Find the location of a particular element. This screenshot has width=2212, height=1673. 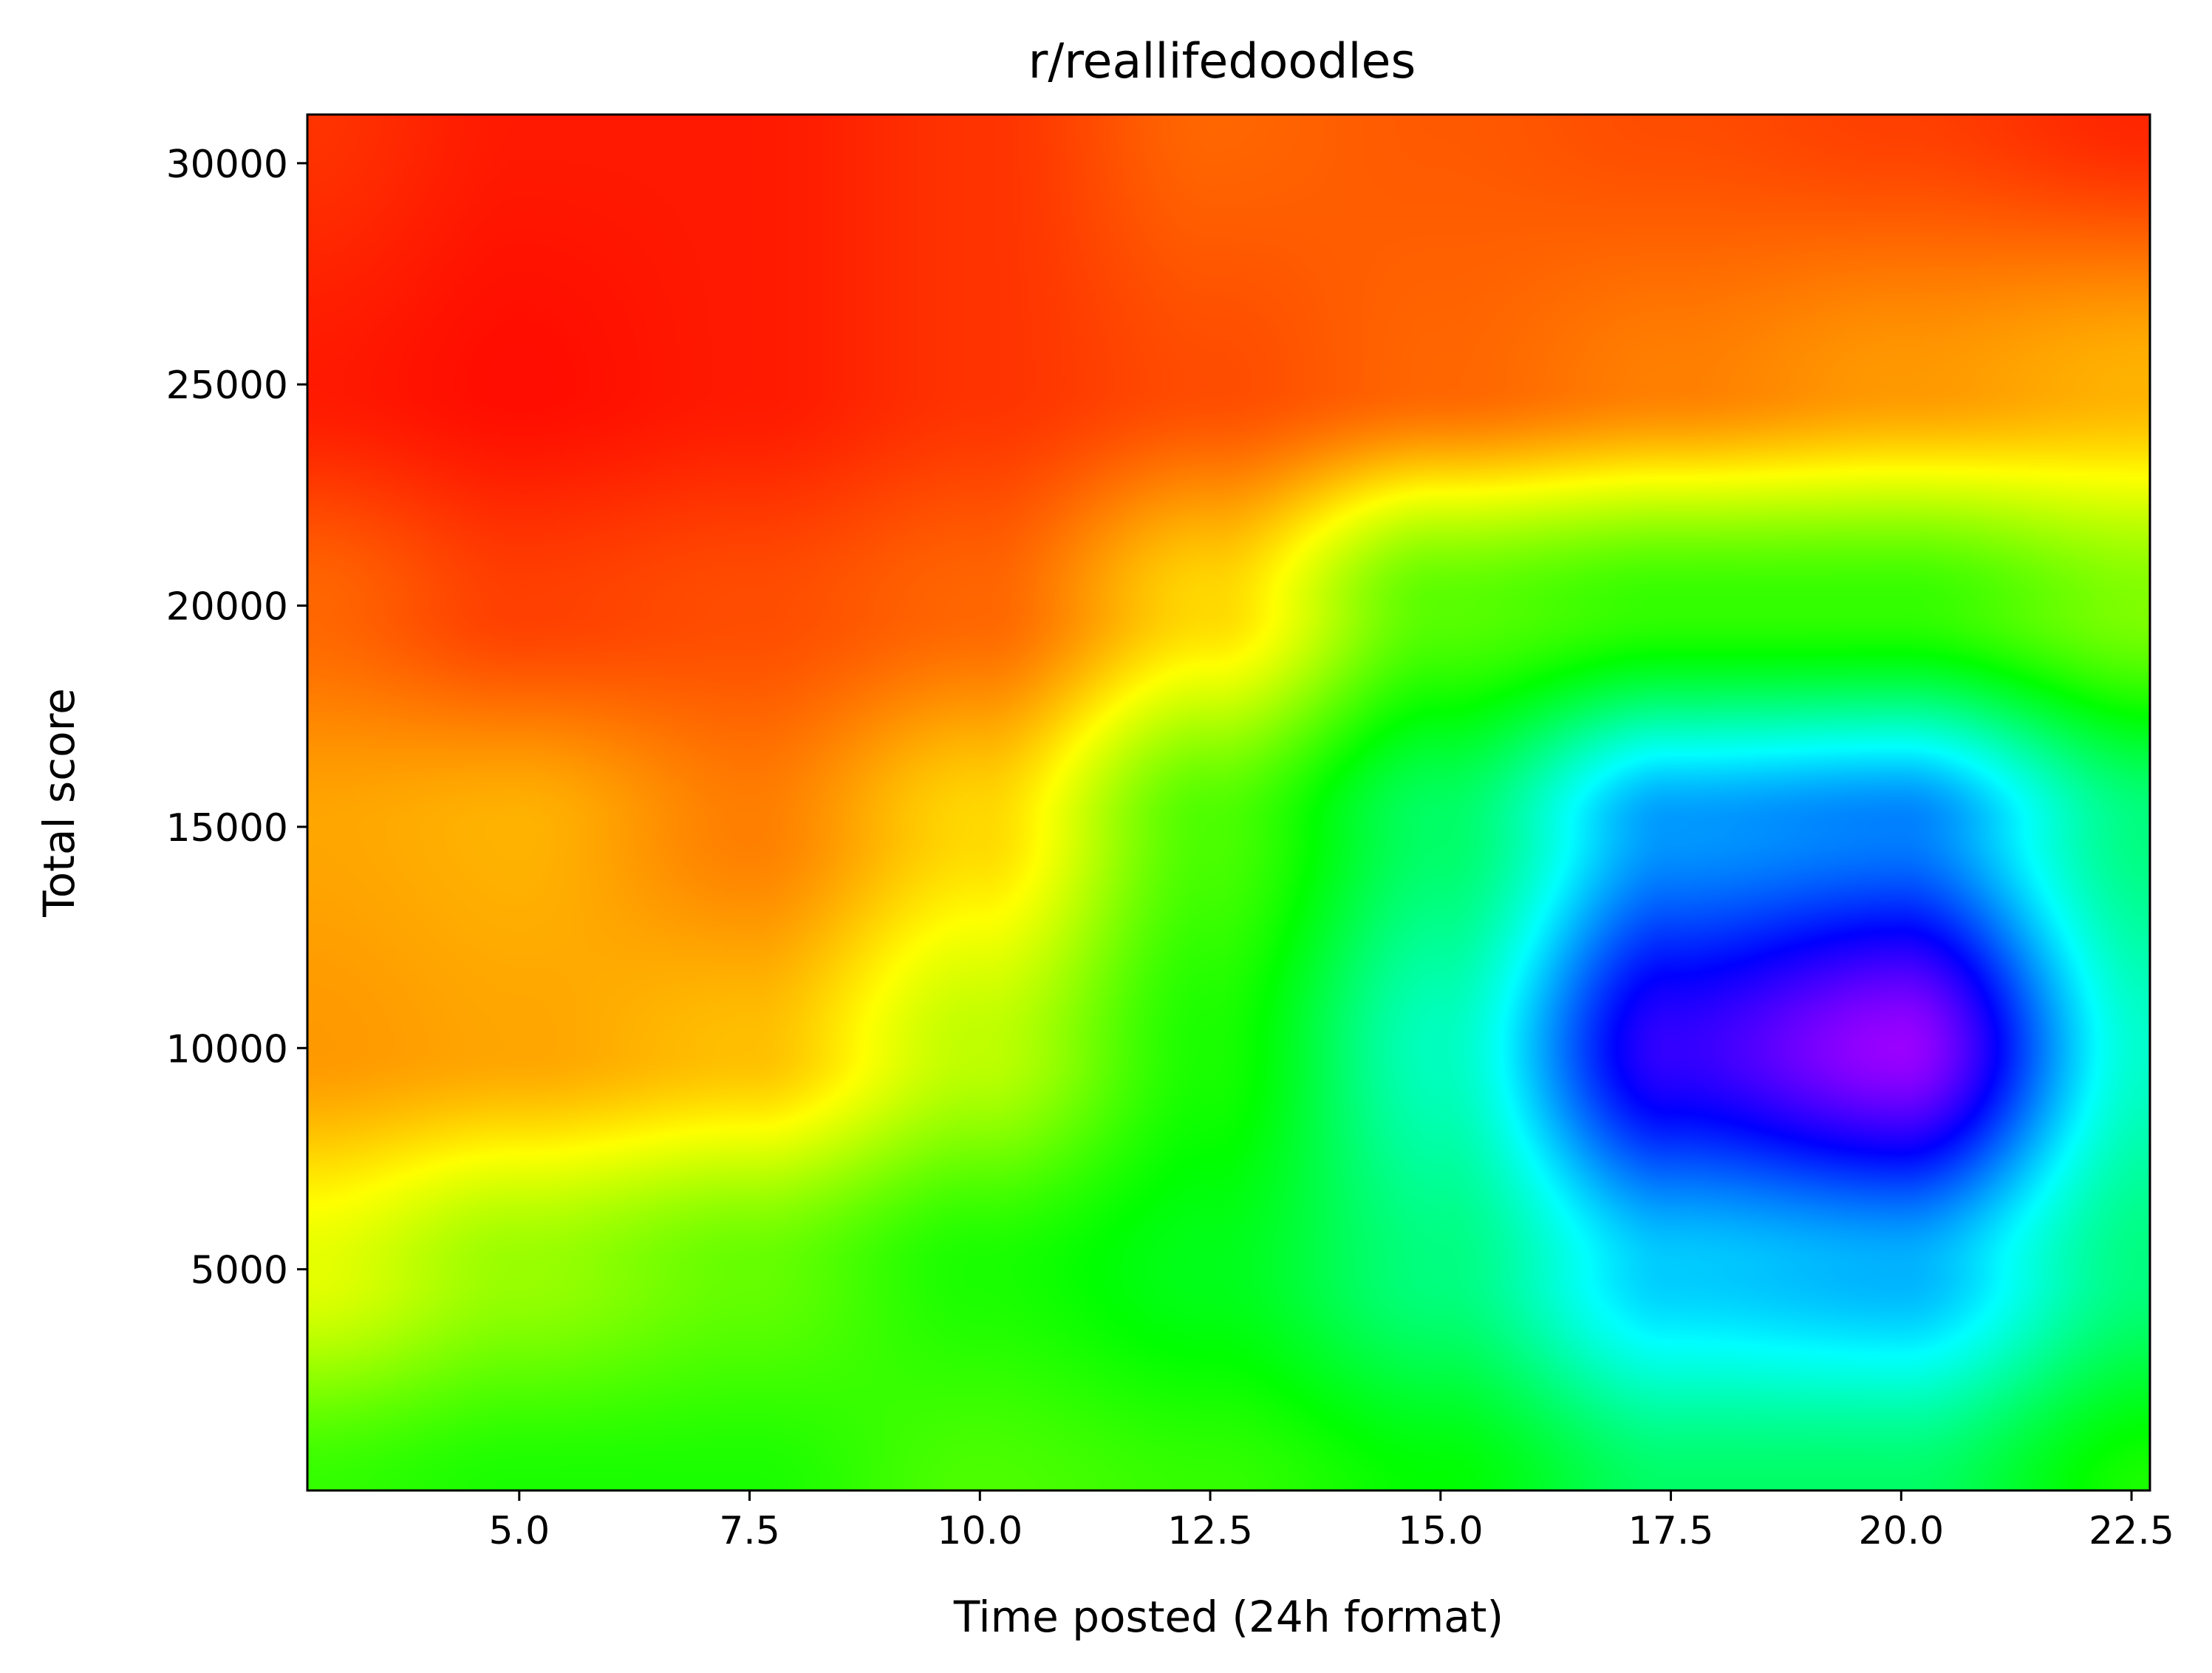

y-tick-label: 10000 is located at coordinates (227, 1049).